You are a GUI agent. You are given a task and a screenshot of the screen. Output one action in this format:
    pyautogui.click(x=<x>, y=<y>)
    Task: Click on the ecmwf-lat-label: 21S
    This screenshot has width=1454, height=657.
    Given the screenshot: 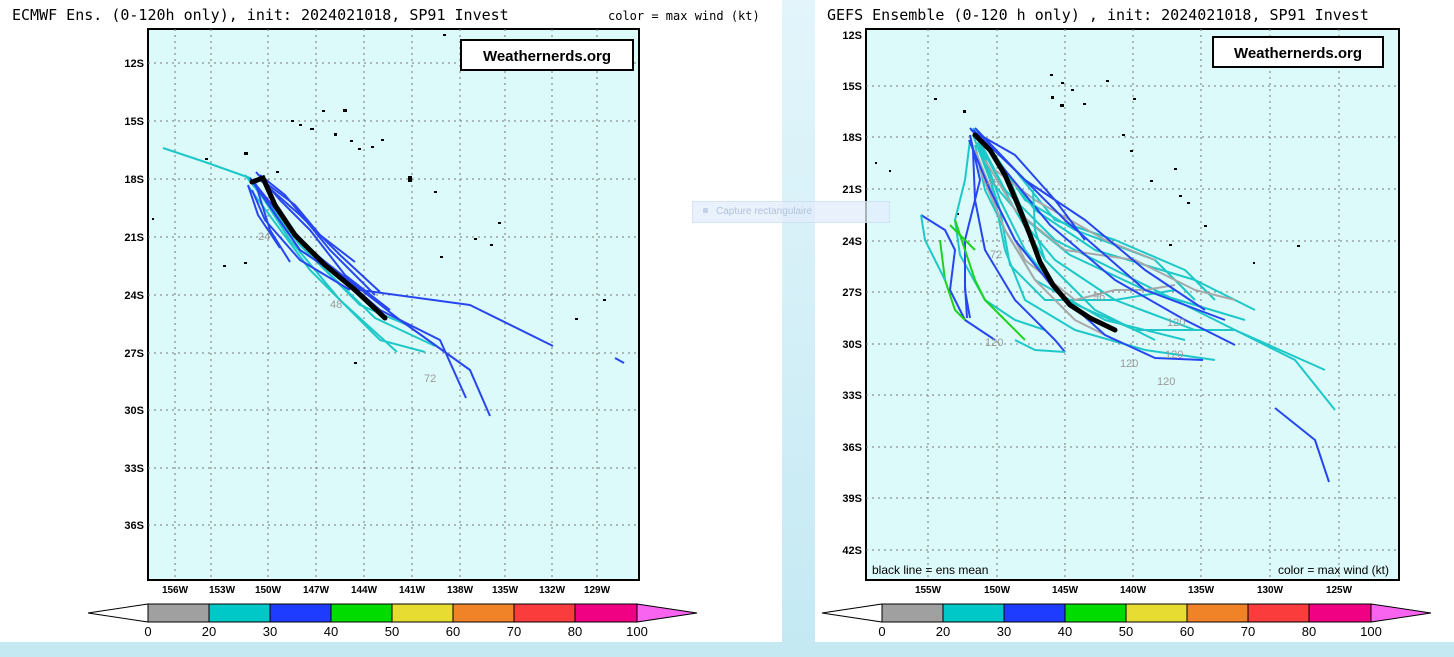 What is the action you would take?
    pyautogui.click(x=134, y=238)
    